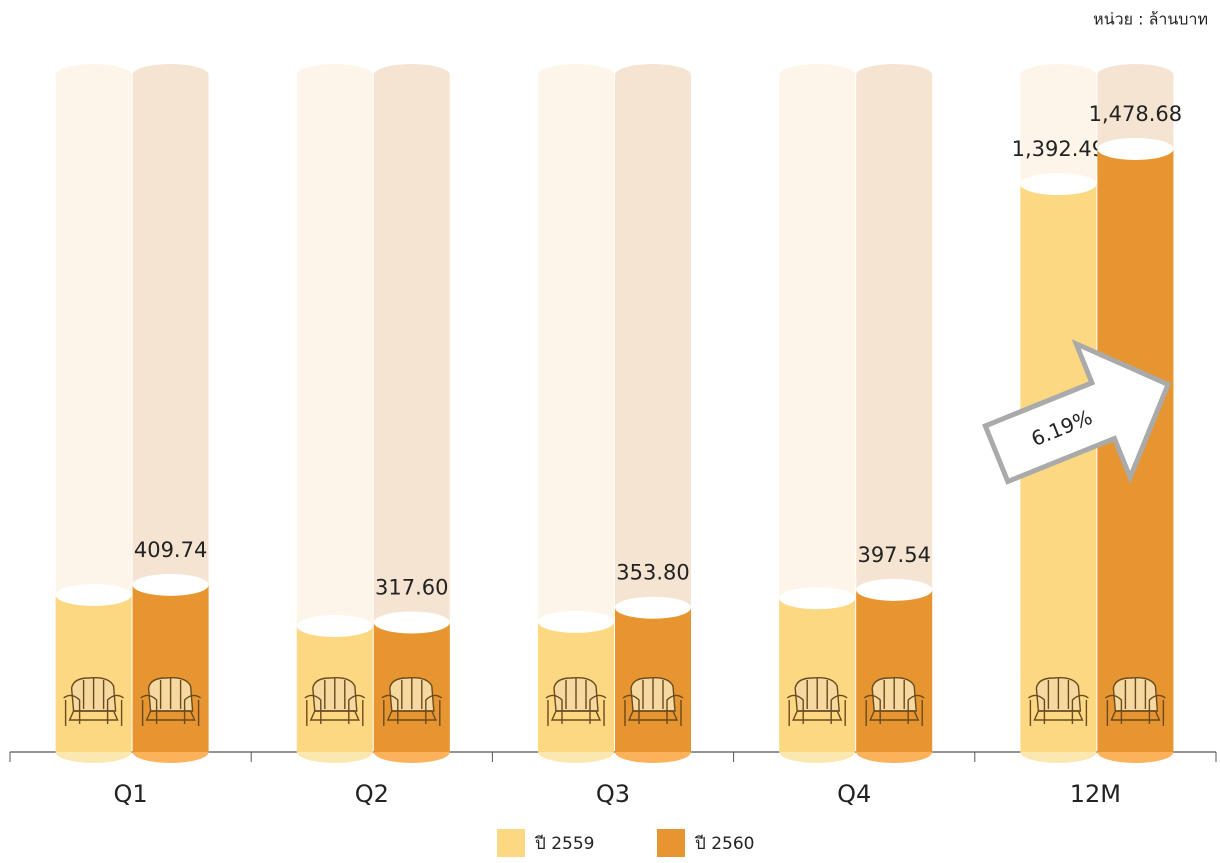 This screenshot has width=1220, height=863. What do you see at coordinates (724, 844) in the screenshot?
I see `legend-label: ปี 2560` at bounding box center [724, 844].